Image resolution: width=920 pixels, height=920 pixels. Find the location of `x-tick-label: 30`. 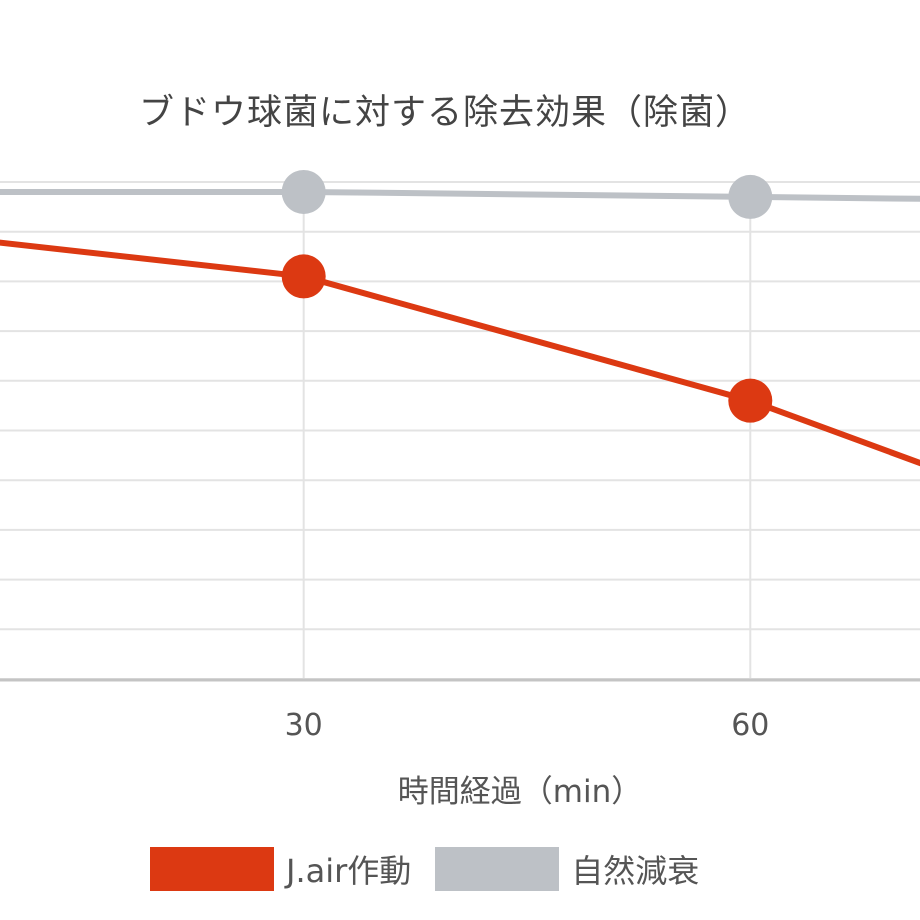

x-tick-label: 30 is located at coordinates (304, 725).